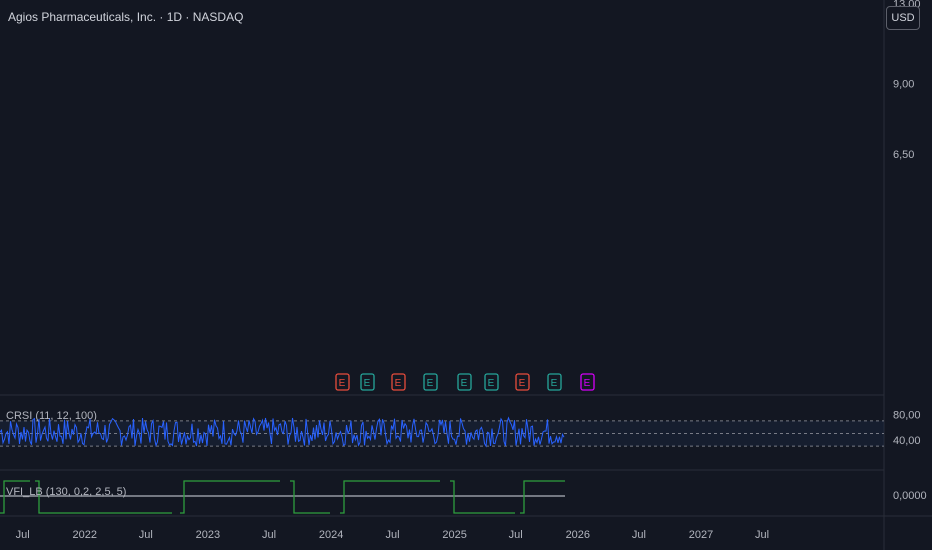 Image resolution: width=932 pixels, height=550 pixels. I want to click on vfi-legend: VFI_LB (130, 0,2, 2,5, 5), so click(66, 492).